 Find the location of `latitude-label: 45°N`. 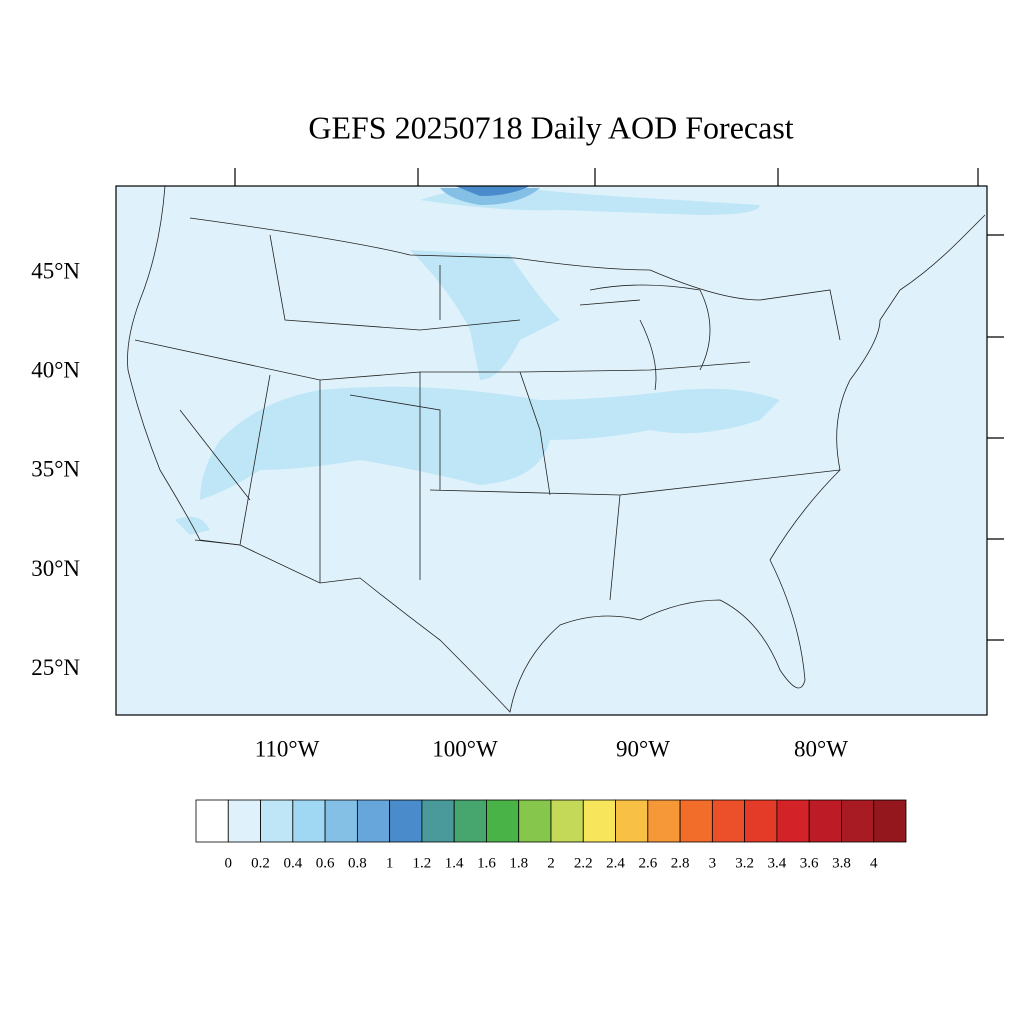

latitude-label: 45°N is located at coordinates (55, 270).